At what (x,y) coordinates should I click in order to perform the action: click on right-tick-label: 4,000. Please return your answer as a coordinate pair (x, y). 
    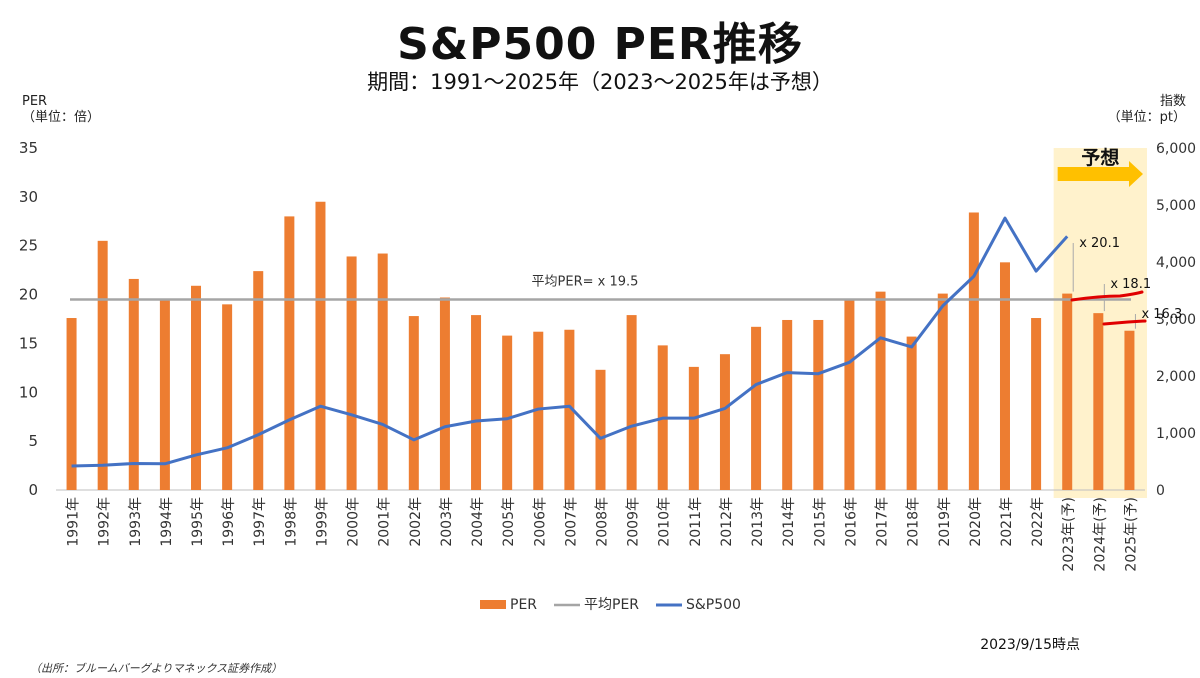
    Looking at the image, I should click on (1176, 263).